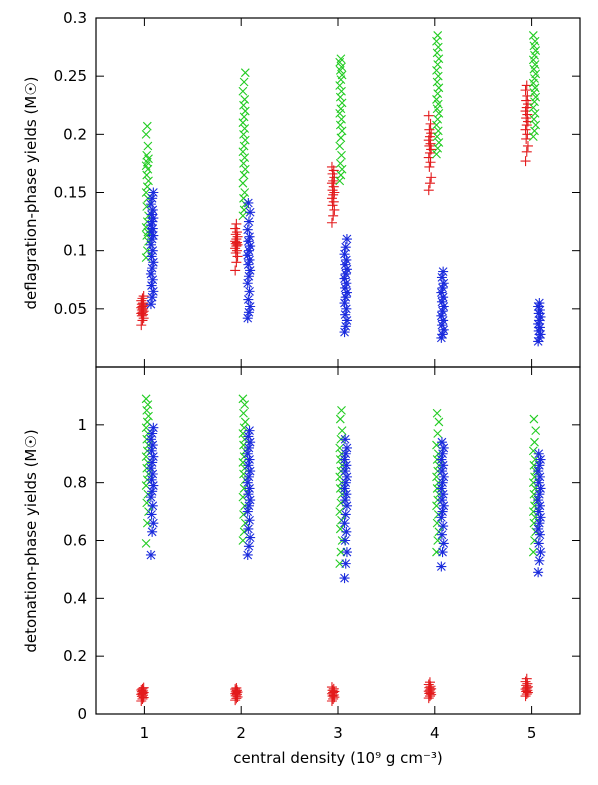 The width and height of the screenshot is (598, 785). Describe the element at coordinates (70, 193) in the screenshot. I see `ytick-label: 0.15` at that location.